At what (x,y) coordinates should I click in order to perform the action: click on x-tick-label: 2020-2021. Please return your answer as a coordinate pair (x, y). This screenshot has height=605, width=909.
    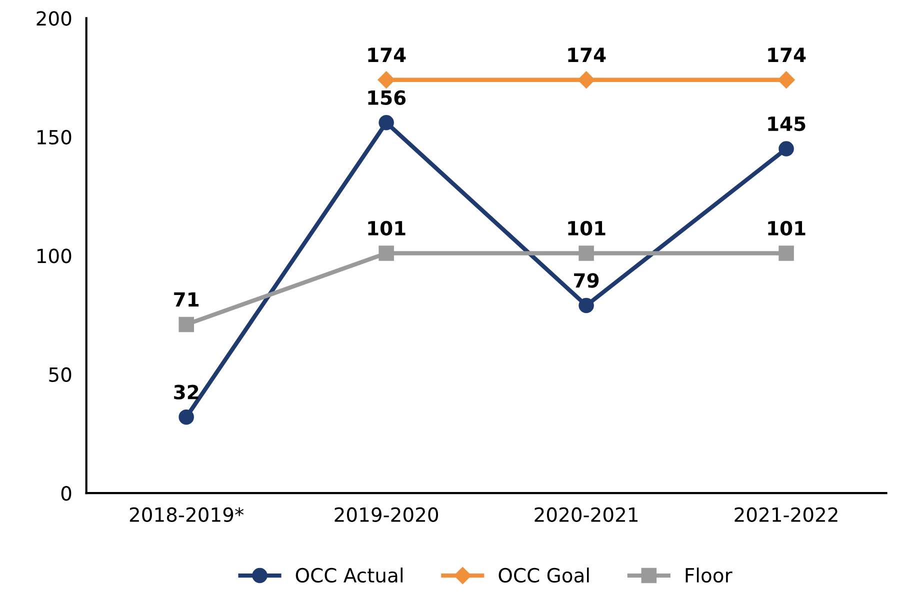
    Looking at the image, I should click on (586, 514).